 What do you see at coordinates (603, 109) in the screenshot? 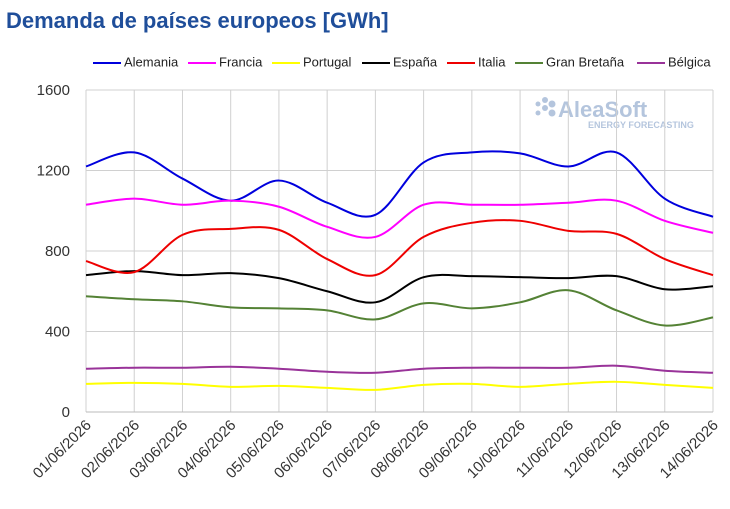
I see `watermark-brand: AleaSoft` at bounding box center [603, 109].